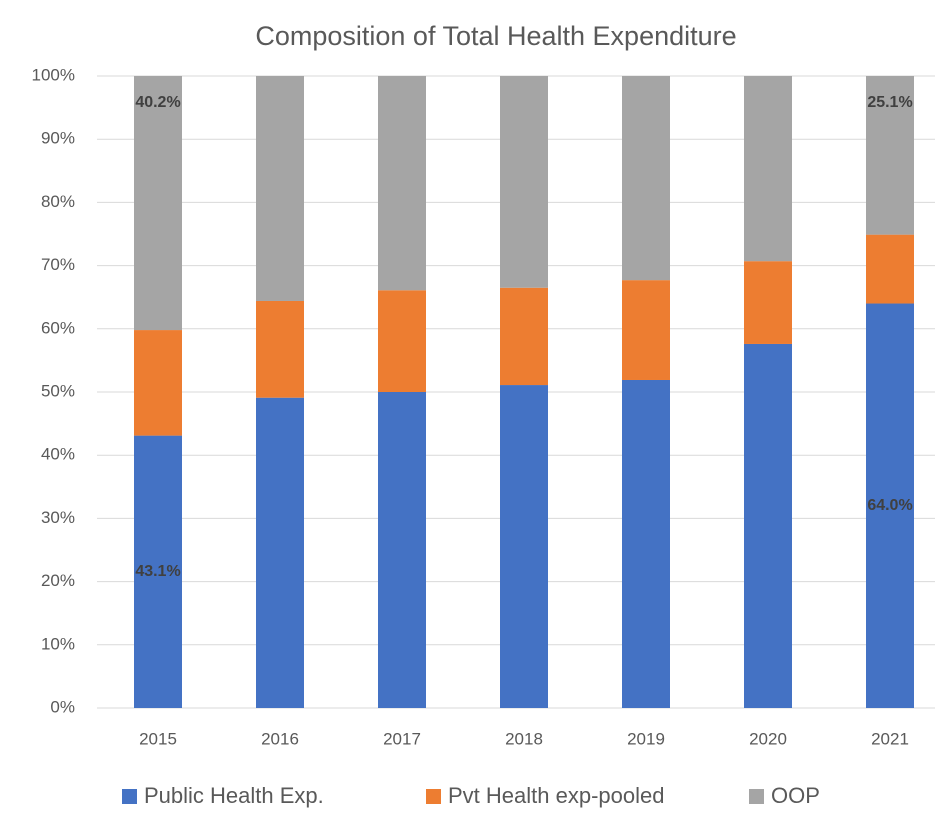 This screenshot has height=815, width=948. Describe the element at coordinates (234, 795) in the screenshot. I see `legend-label: Public Health Exp.` at that location.